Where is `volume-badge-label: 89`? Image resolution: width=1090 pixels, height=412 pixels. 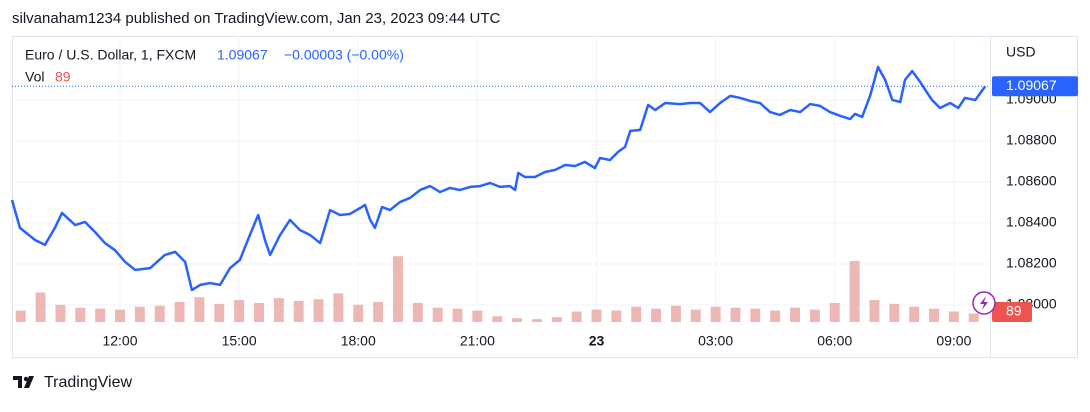 volume-badge-label: 89 is located at coordinates (1014, 311).